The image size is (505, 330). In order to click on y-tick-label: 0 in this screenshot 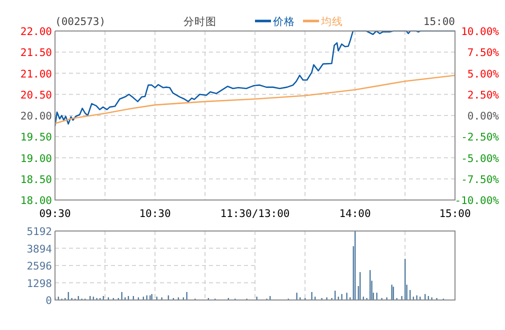, I will do `click(49, 301)`.